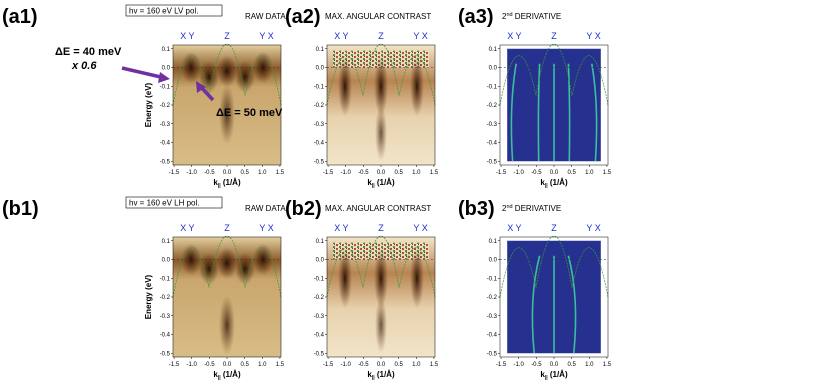 Image resolution: width=822 pixels, height=386 pixels. I want to click on y-axis-label: Energy (eV), so click(148, 104).